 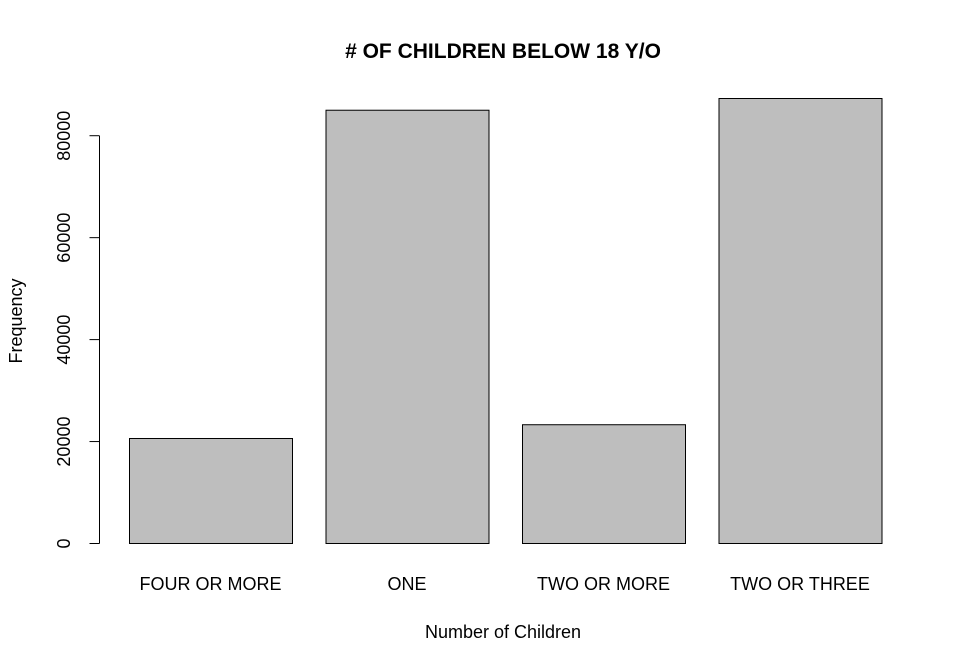 What do you see at coordinates (505, 584) in the screenshot?
I see `x-axis-labels: FOUR OR MORE ONE TWO OR MORE TWO OR THREE` at bounding box center [505, 584].